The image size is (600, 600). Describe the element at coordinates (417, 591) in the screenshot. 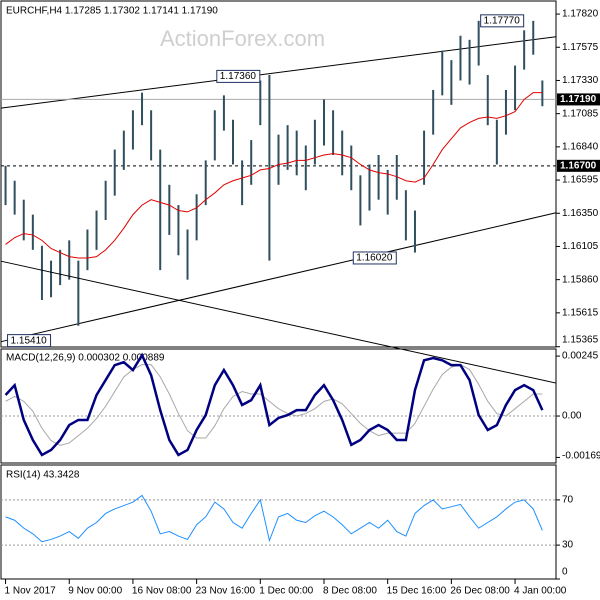

I see `x-tick-label: 15 Dec 16:00` at that location.